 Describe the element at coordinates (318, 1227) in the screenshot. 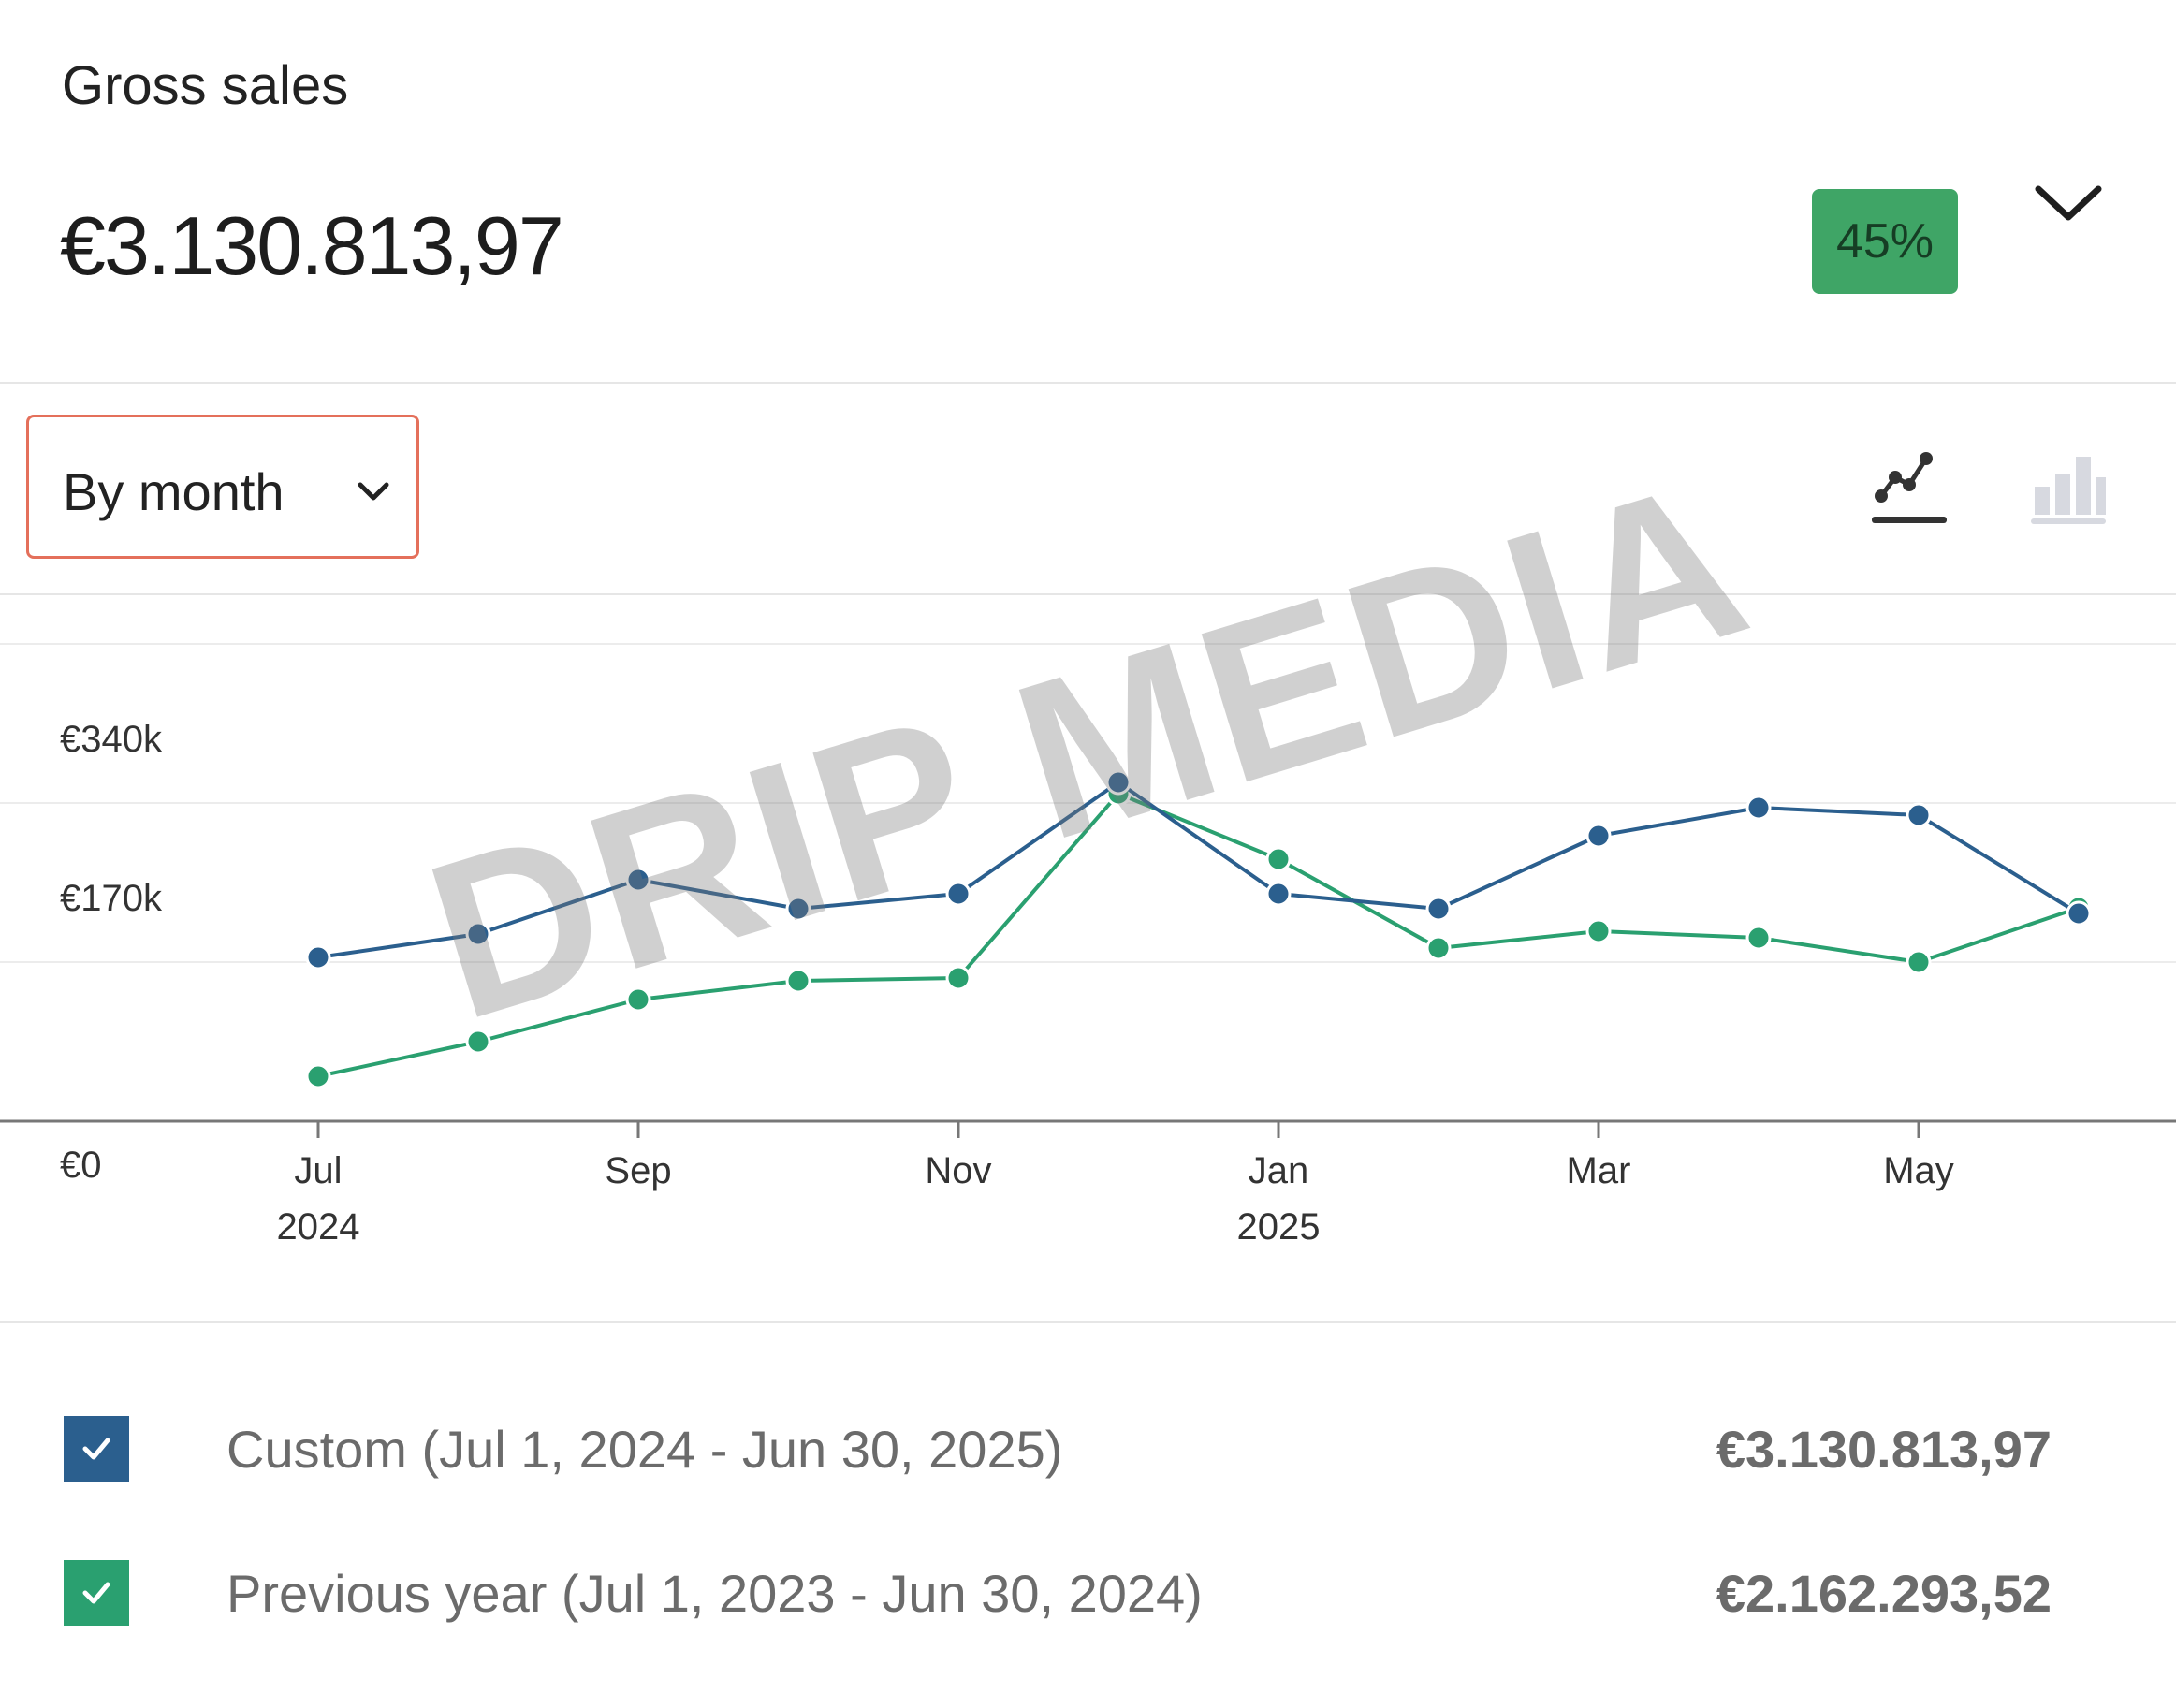

I see `x-tick-year-label: 2024` at that location.